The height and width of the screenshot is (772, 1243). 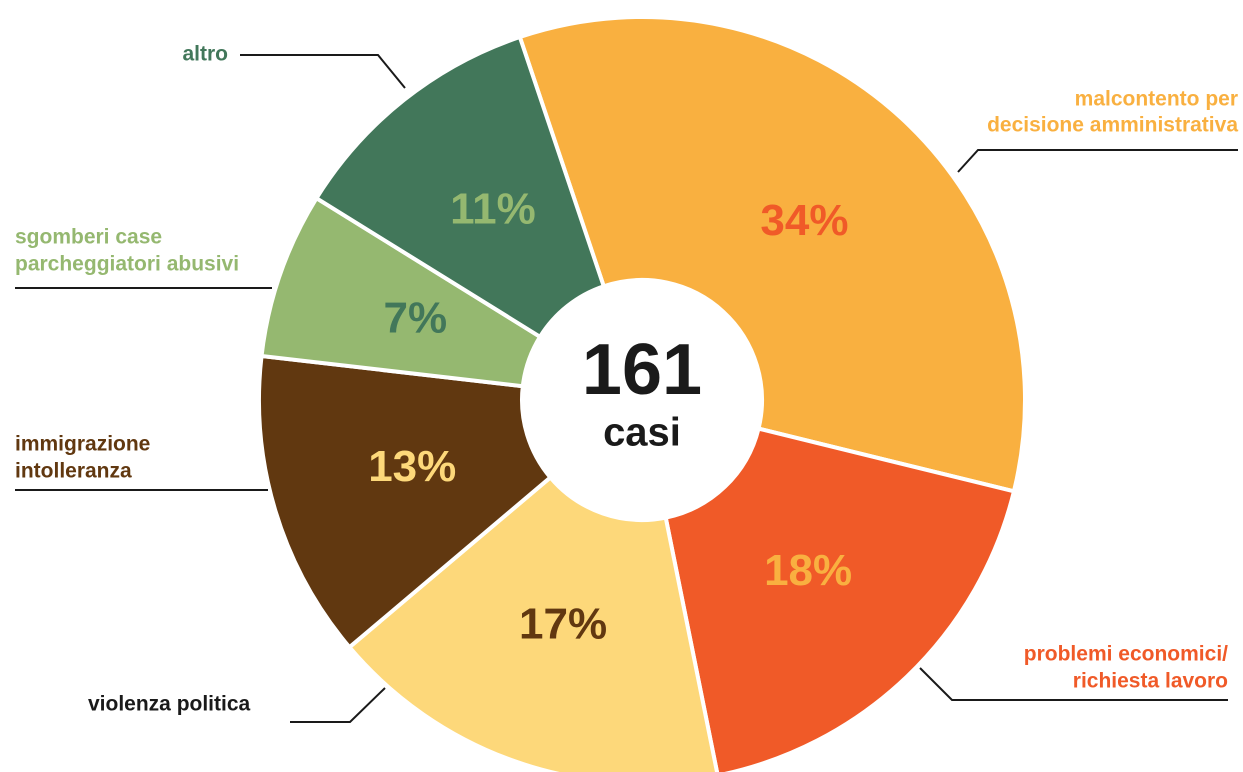 What do you see at coordinates (1156, 99) in the screenshot?
I see `category-label: malcontento per` at bounding box center [1156, 99].